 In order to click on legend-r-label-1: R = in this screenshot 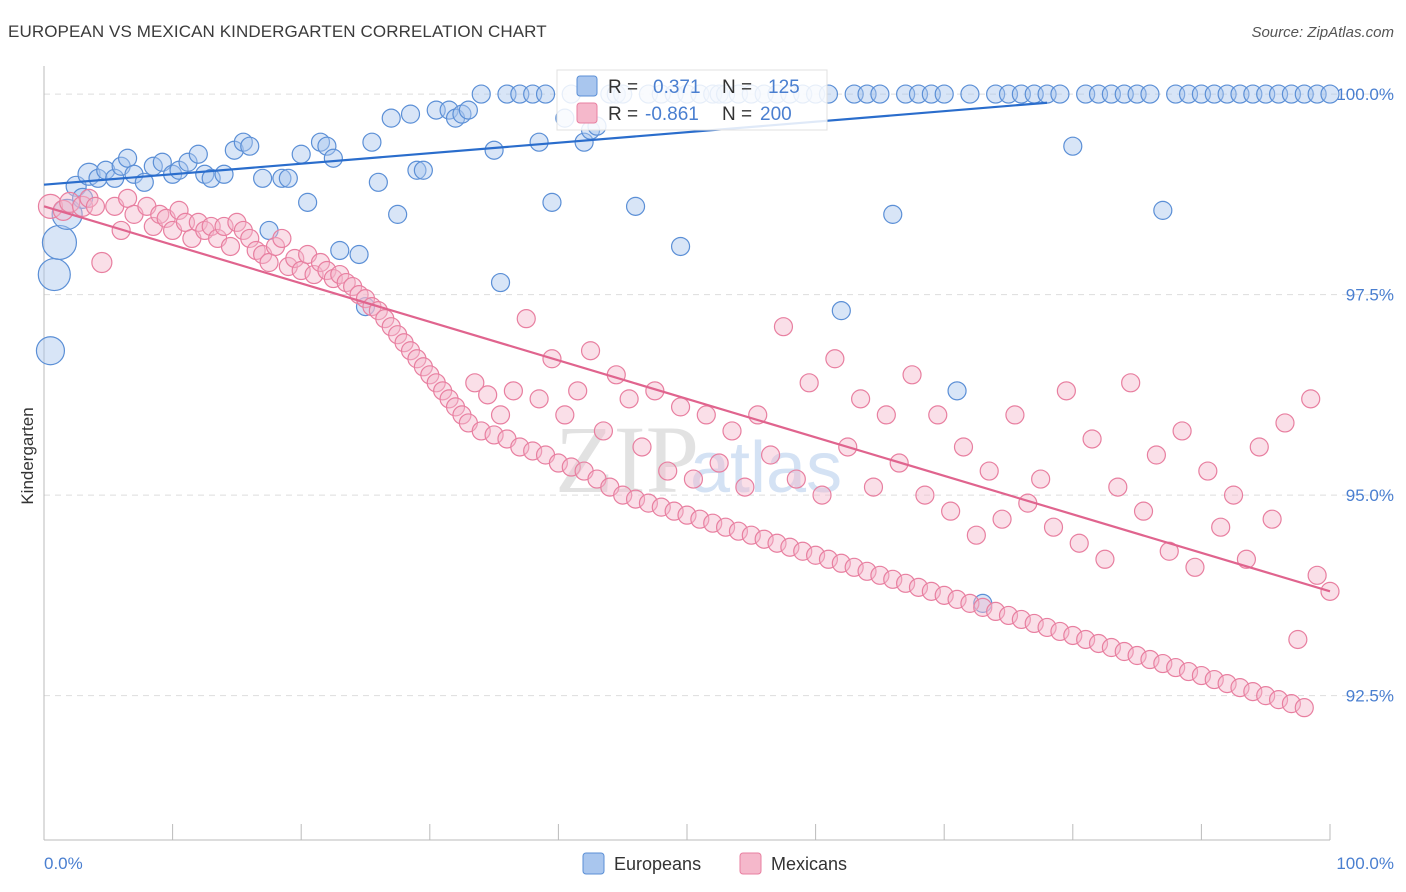, I will do `click(623, 87)`.